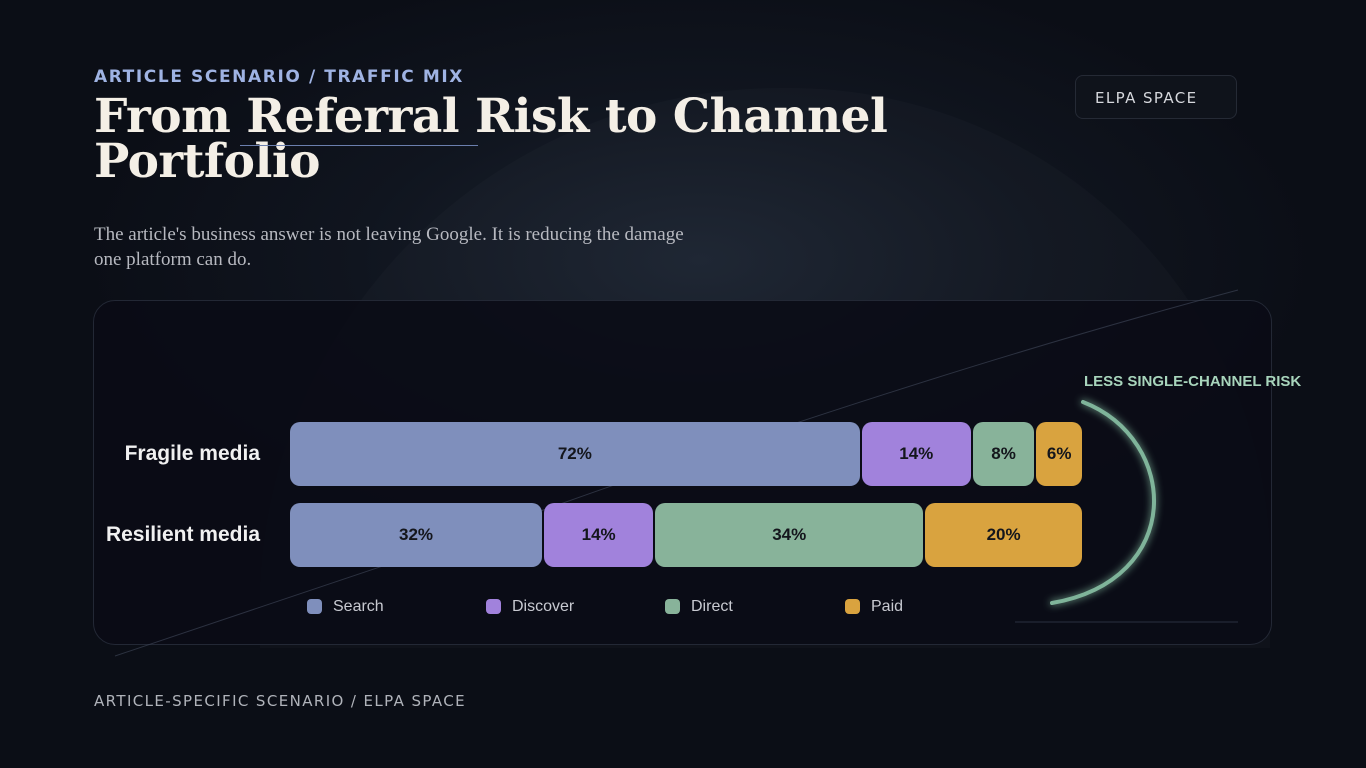 This screenshot has width=1366, height=768. Describe the element at coordinates (543, 606) in the screenshot. I see `legend-label-discover: Discover` at that location.